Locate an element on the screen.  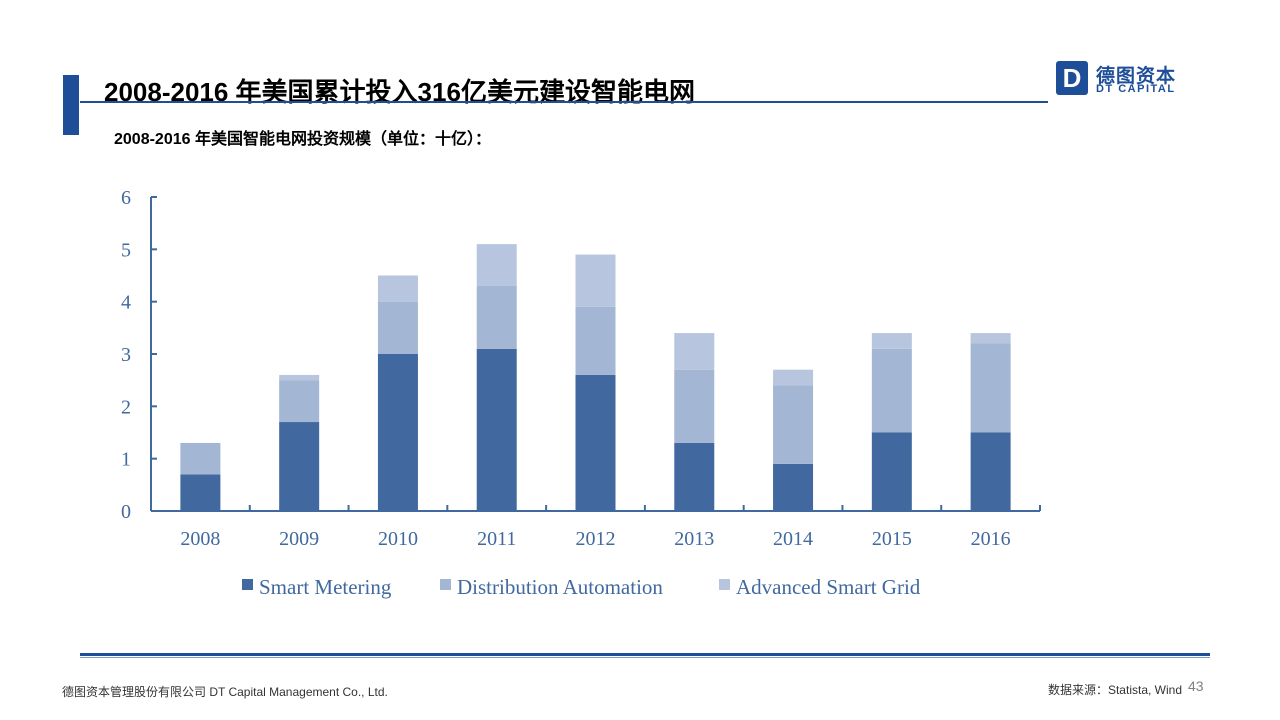
logo-name-en: DT CAPITAL is located at coordinates (1136, 89).